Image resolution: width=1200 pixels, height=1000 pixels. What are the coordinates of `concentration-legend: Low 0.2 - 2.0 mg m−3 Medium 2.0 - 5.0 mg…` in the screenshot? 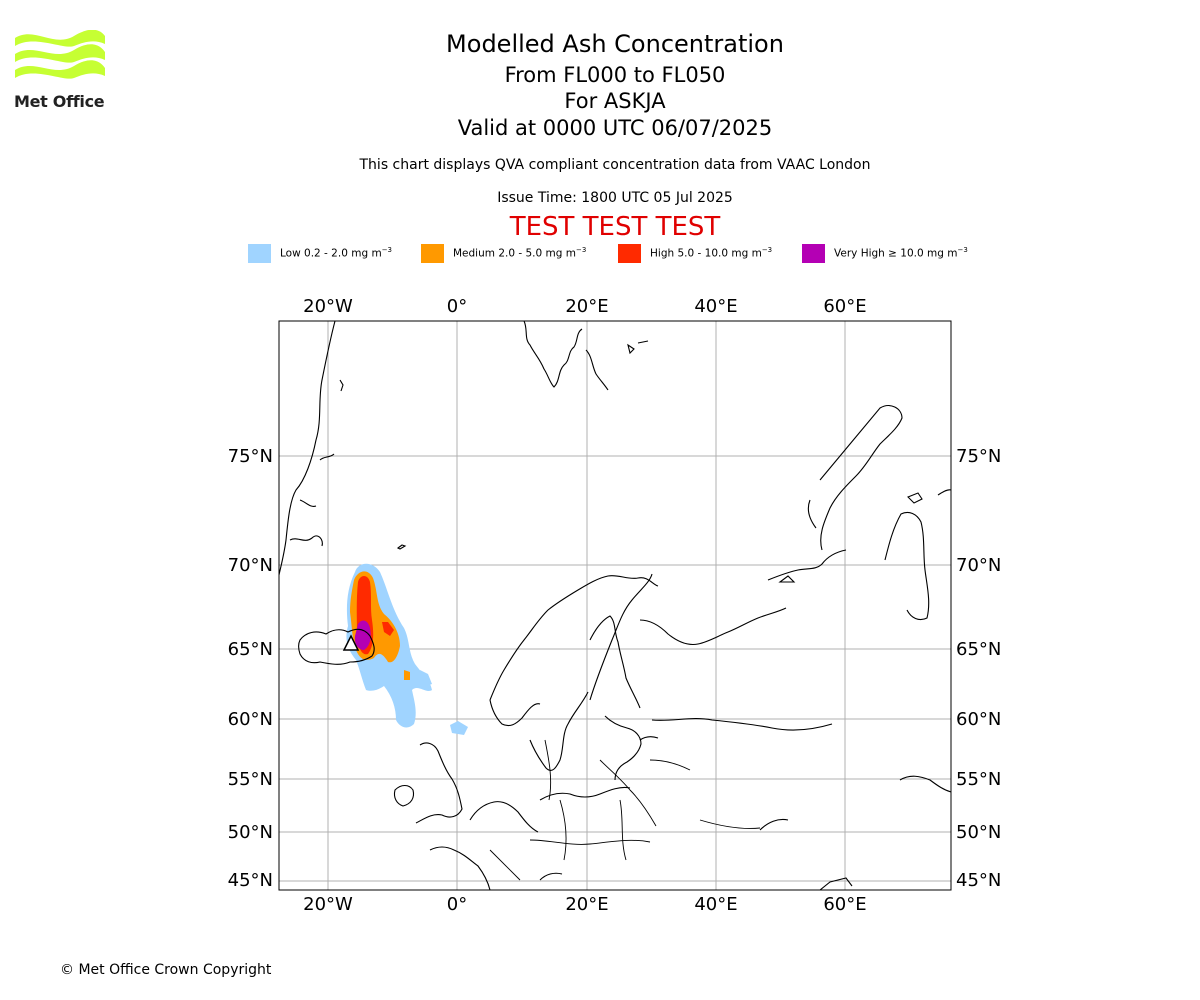 It's located at (628, 254).